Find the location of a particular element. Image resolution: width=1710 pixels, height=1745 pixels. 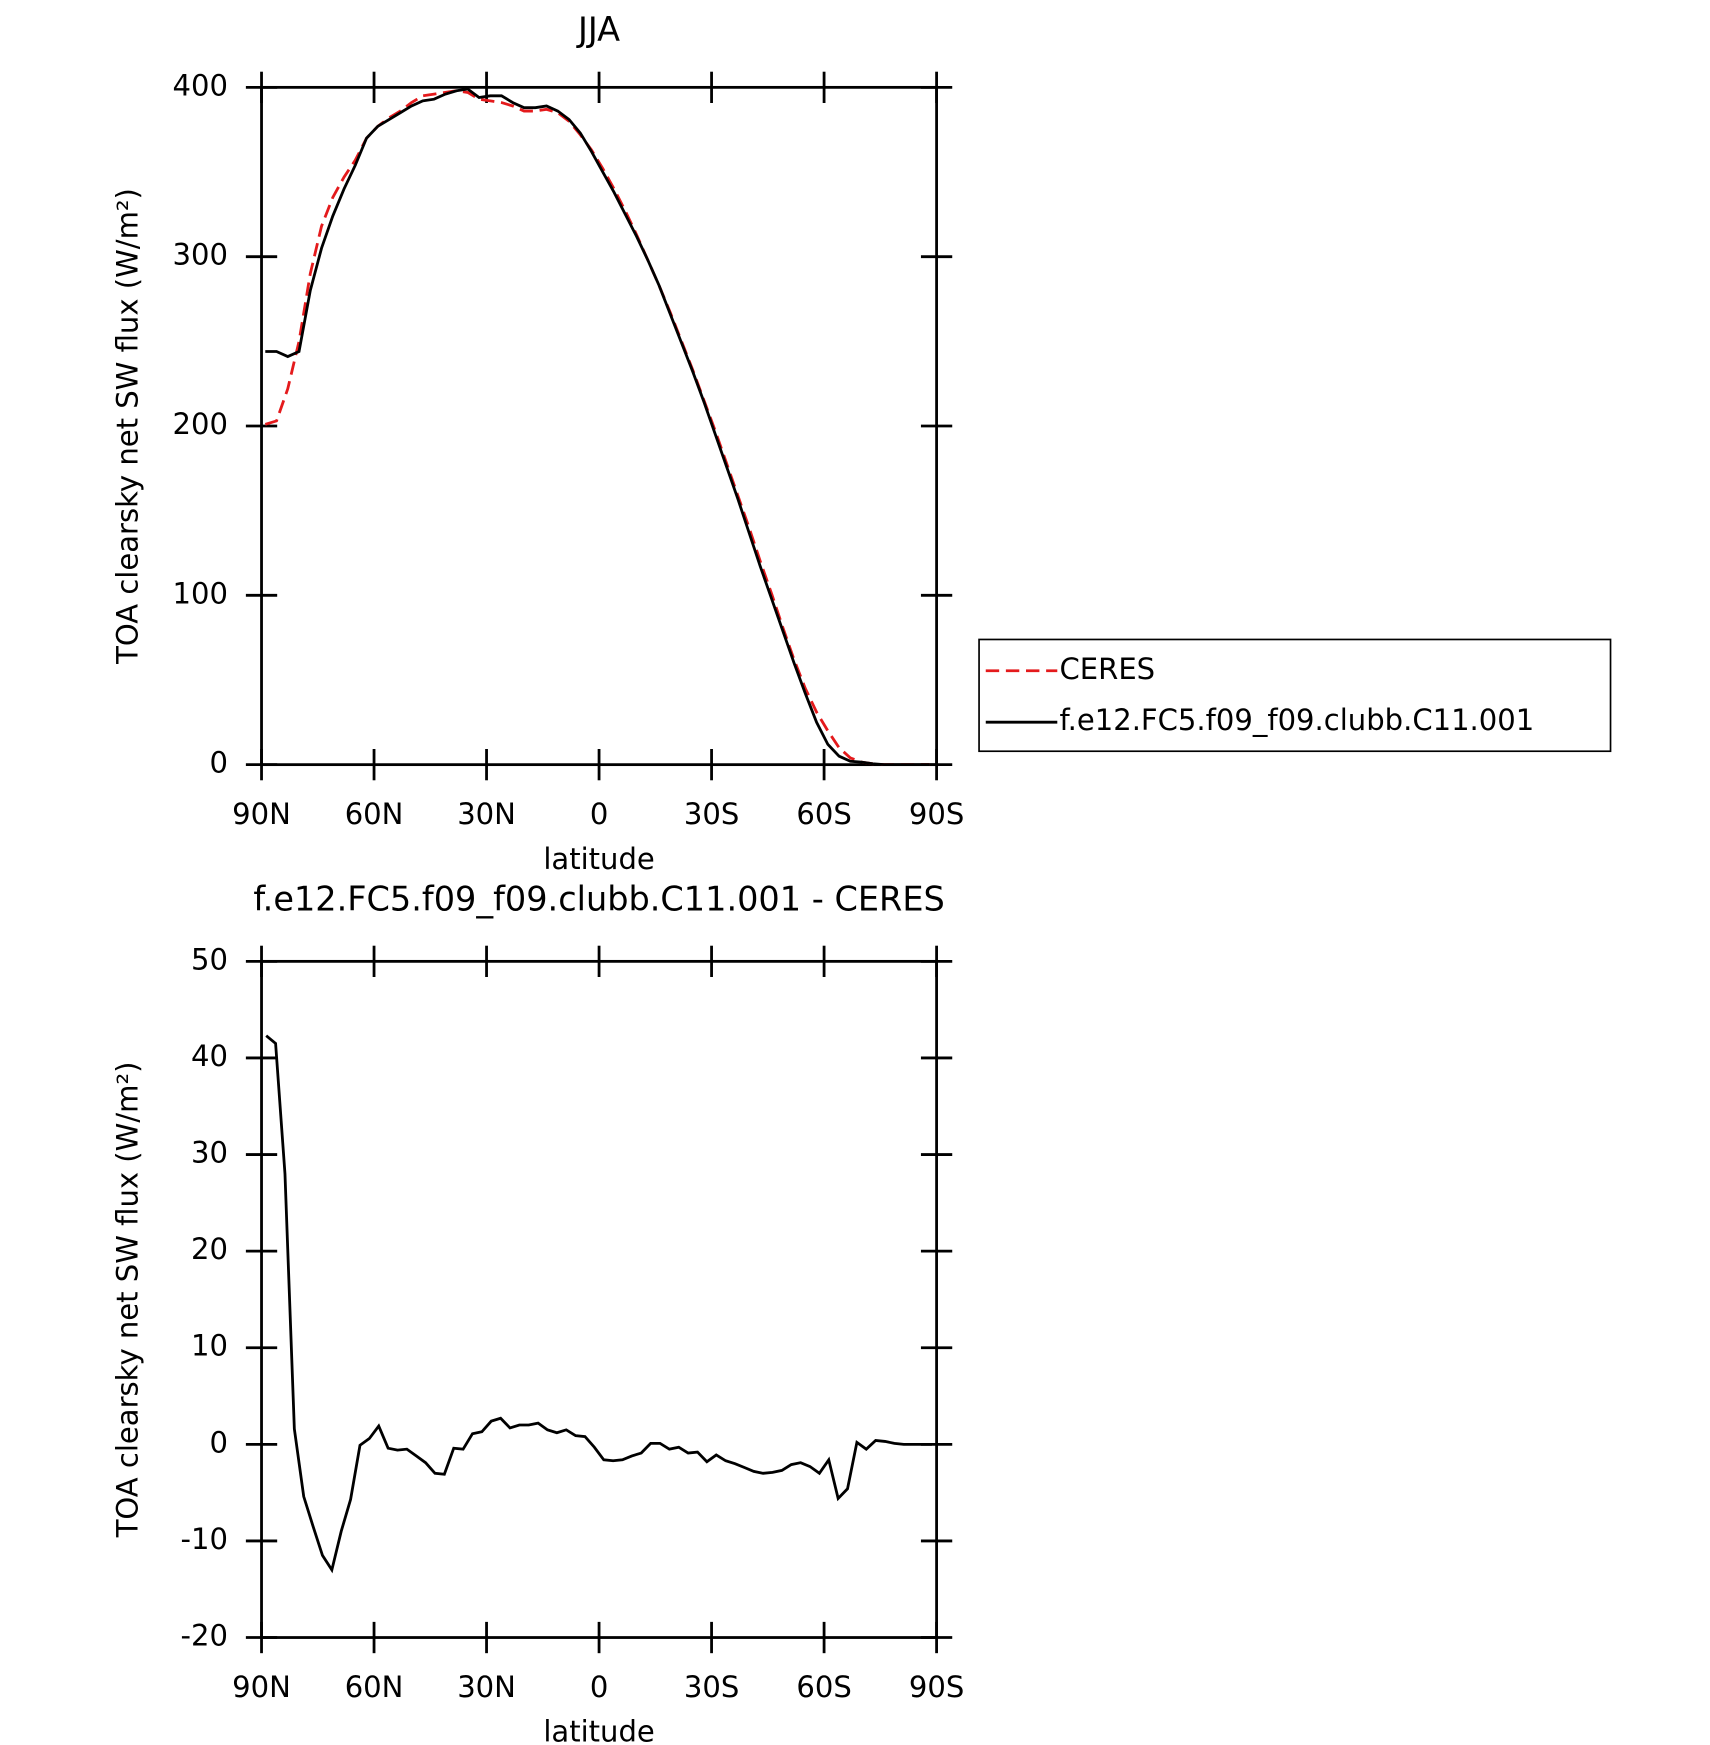

y-tick-label: 30 is located at coordinates (209, 1153).